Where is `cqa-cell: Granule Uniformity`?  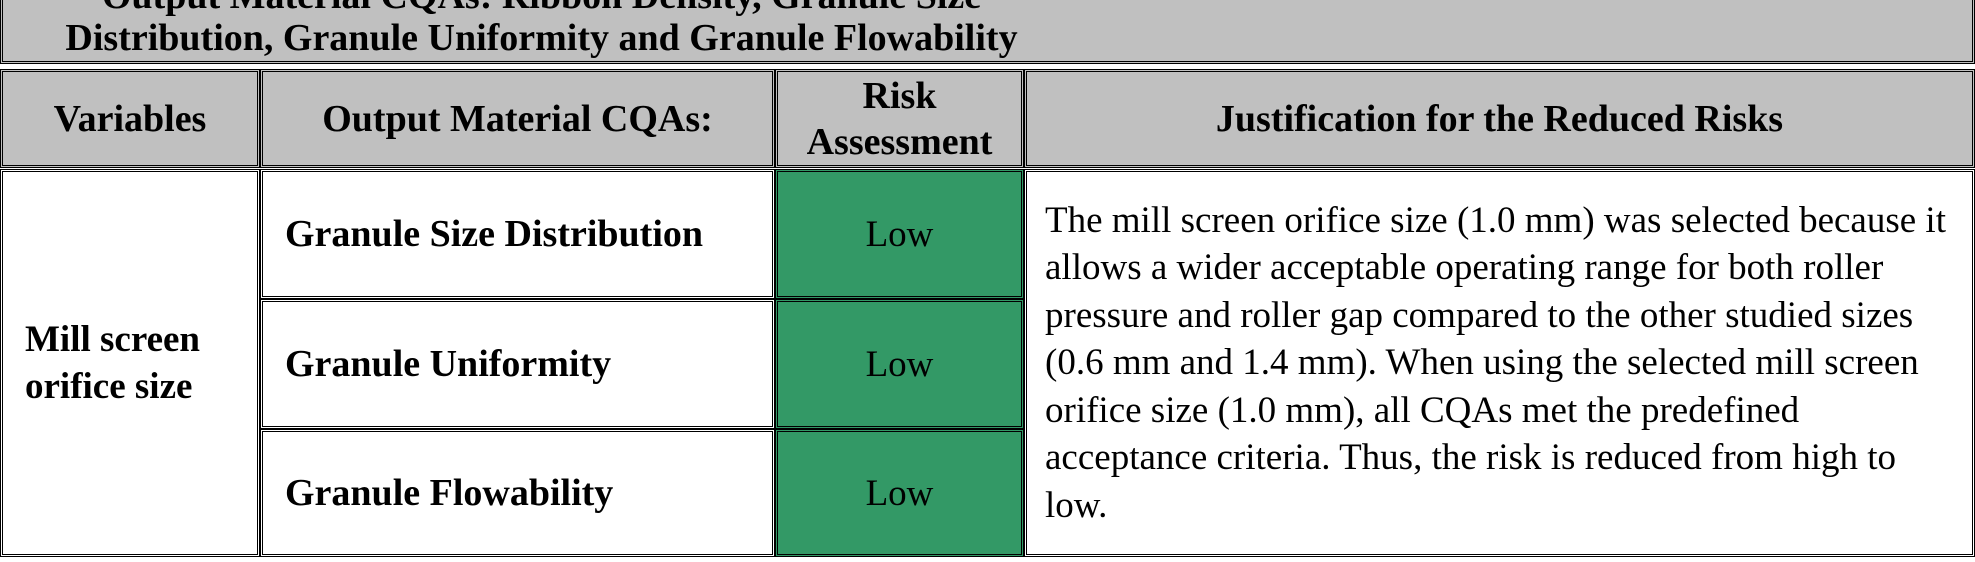
cqa-cell: Granule Uniformity is located at coordinates (517, 364).